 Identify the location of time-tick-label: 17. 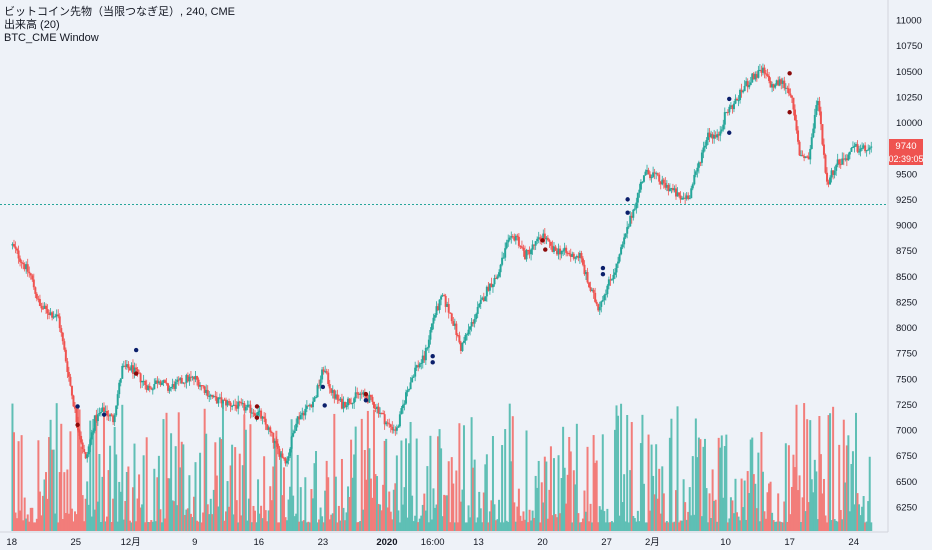
(789, 542).